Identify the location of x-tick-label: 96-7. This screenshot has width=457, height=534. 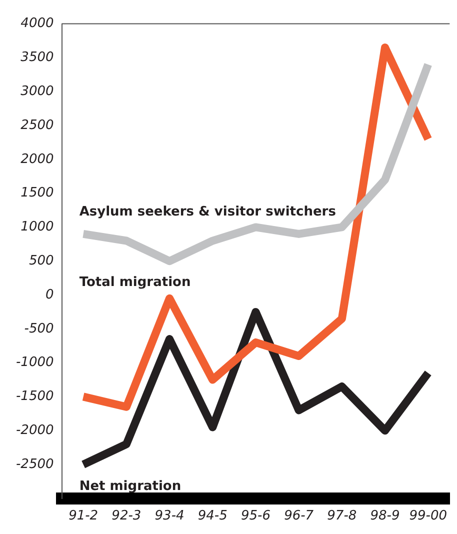
(299, 516).